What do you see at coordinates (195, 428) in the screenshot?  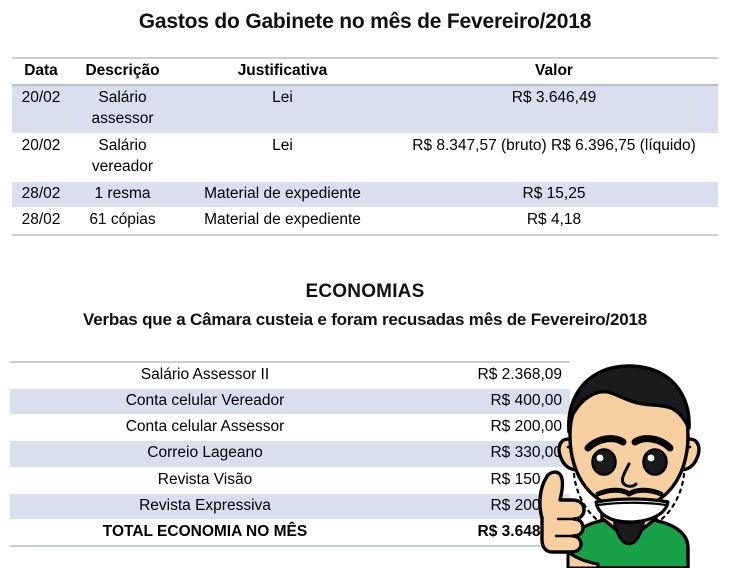 I see `economias-cell-label: Conta celular Assessor` at bounding box center [195, 428].